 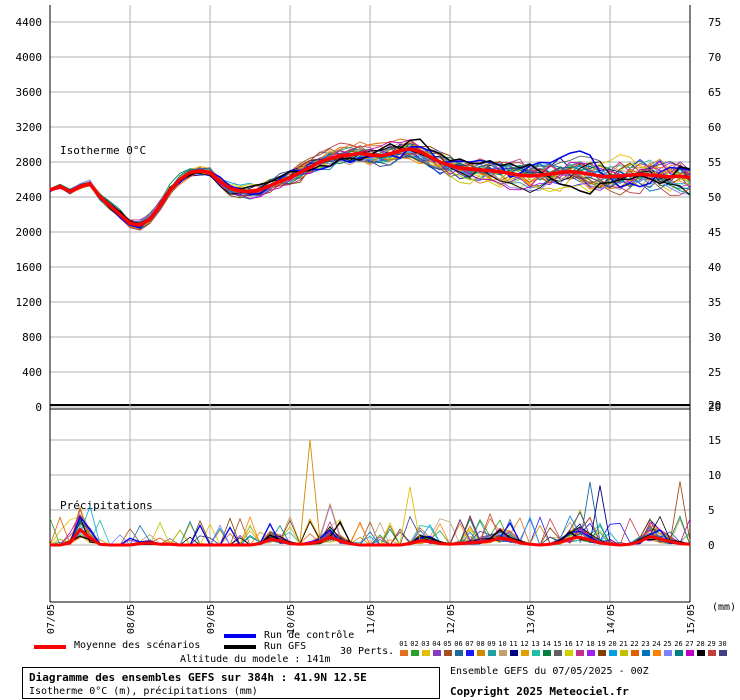 I want to click on top-left-tick-label: 4400, so click(x=29, y=22).